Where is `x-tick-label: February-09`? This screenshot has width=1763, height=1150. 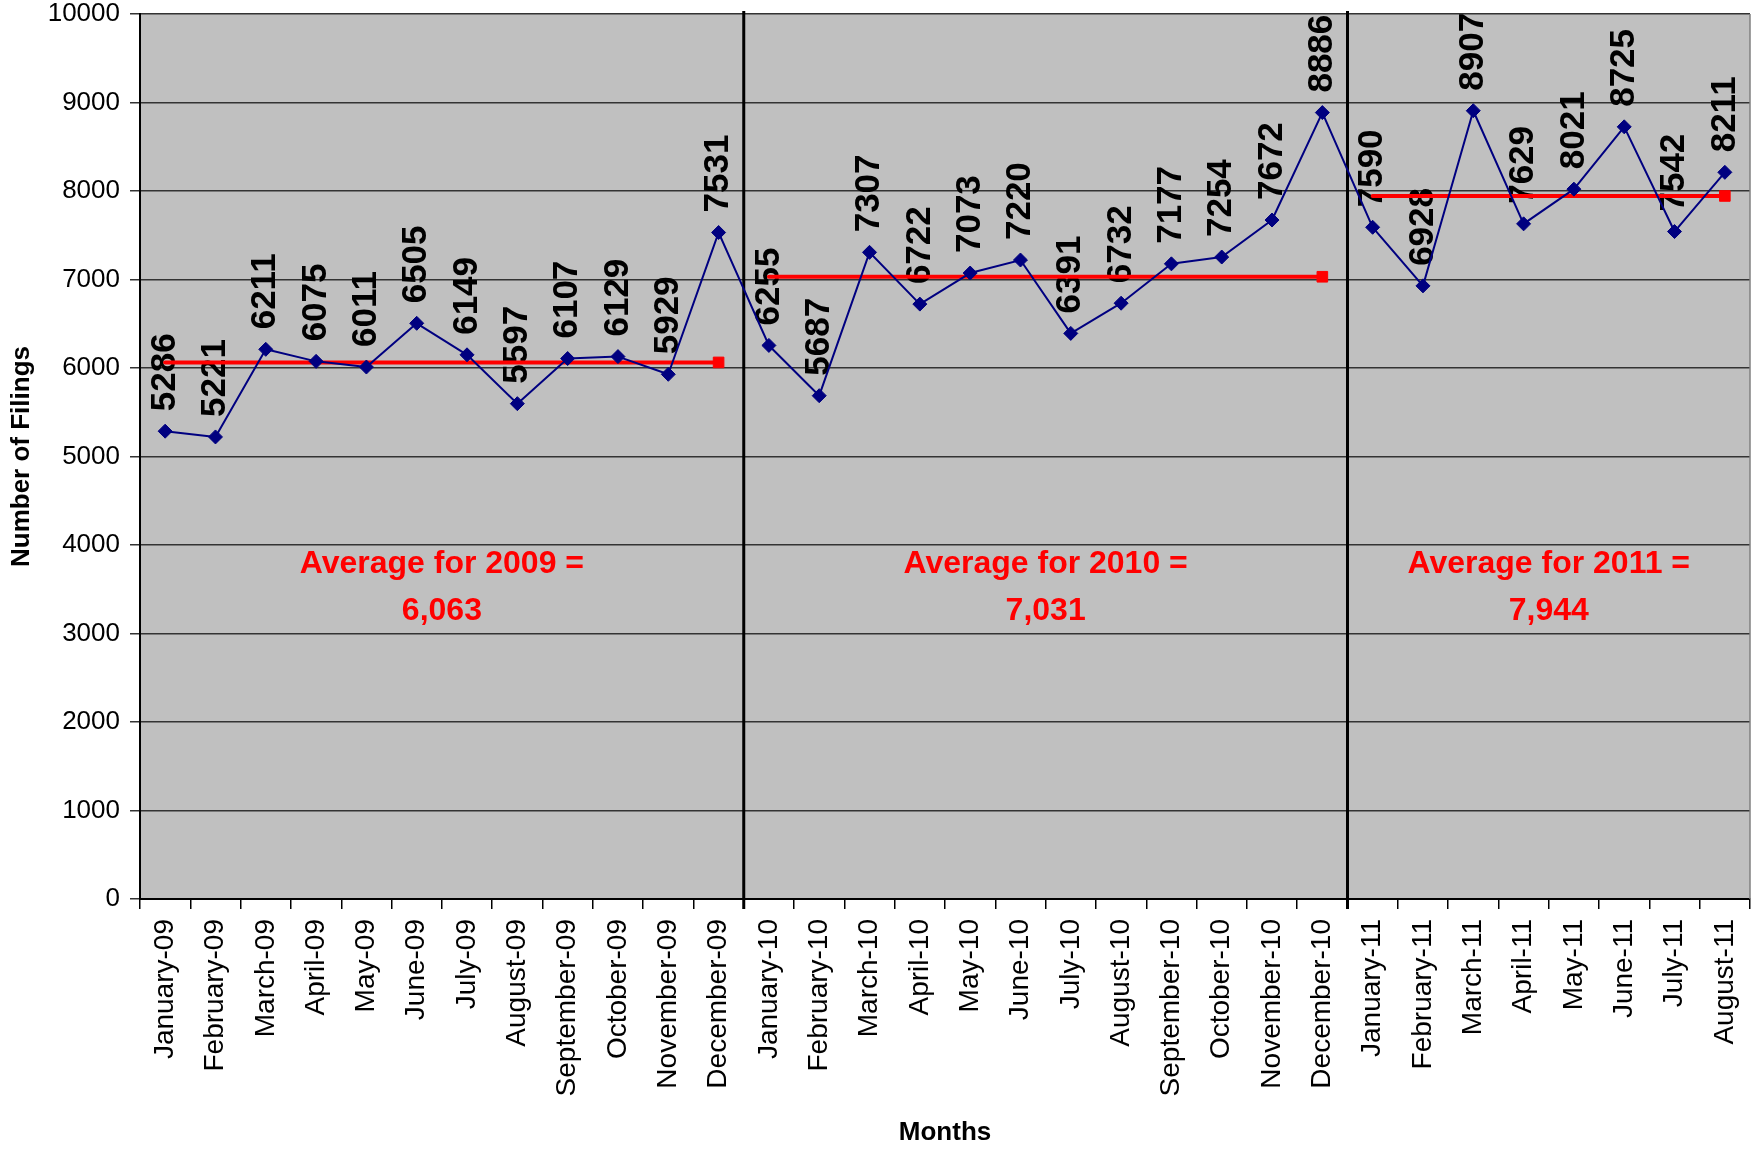 x-tick-label: February-09 is located at coordinates (214, 995).